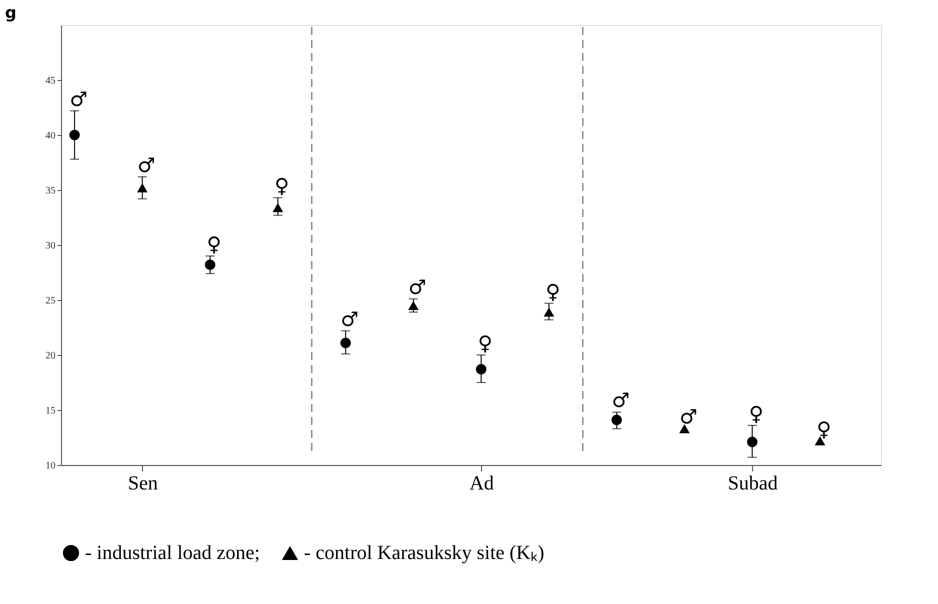  Describe the element at coordinates (143, 483) in the screenshot. I see `x-tick-label: Sen` at that location.